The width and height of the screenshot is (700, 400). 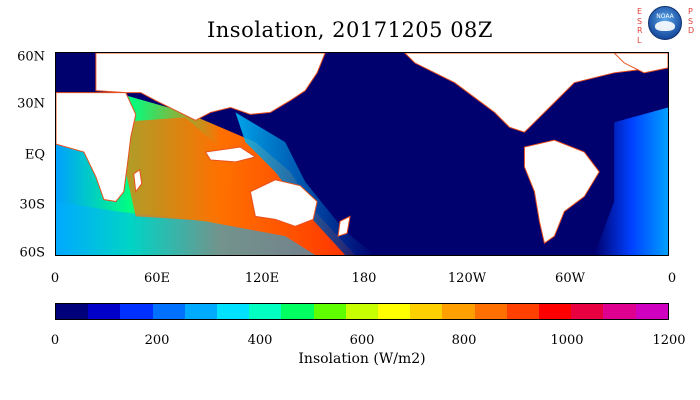 What do you see at coordinates (260, 340) in the screenshot?
I see `colorbar-tick-label: 400` at bounding box center [260, 340].